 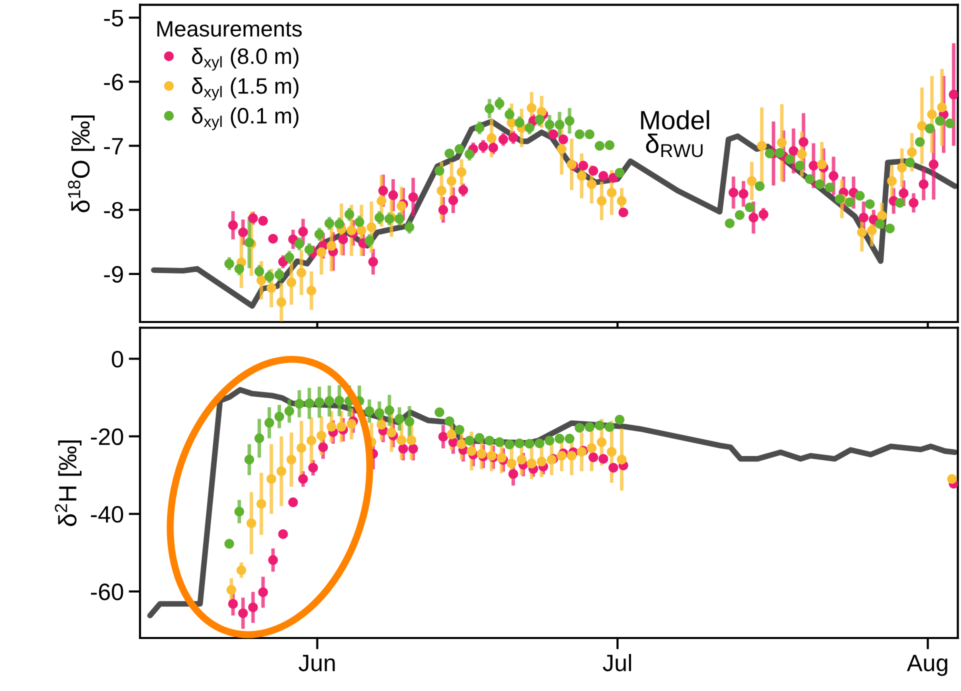 I want to click on y-tick-label: -7, so click(x=113, y=146).